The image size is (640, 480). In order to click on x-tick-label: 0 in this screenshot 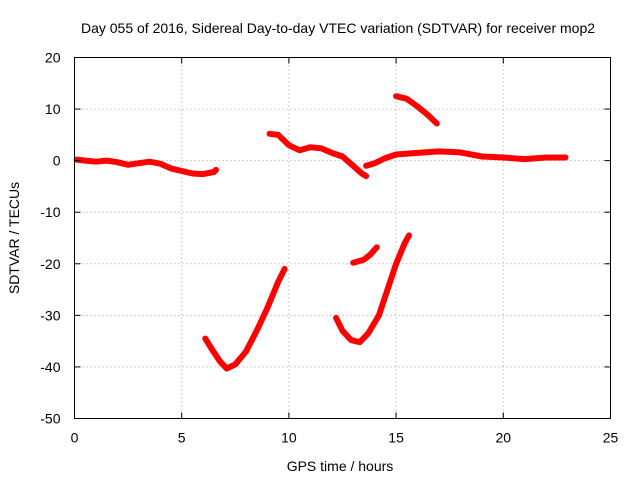, I will do `click(75, 438)`.